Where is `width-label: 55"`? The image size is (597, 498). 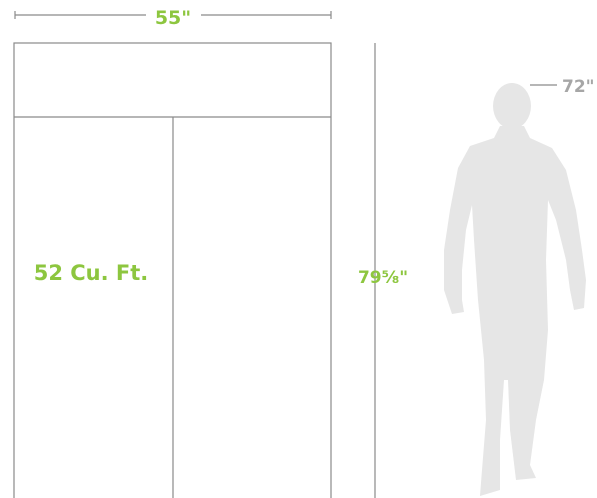 width-label: 55" is located at coordinates (173, 18).